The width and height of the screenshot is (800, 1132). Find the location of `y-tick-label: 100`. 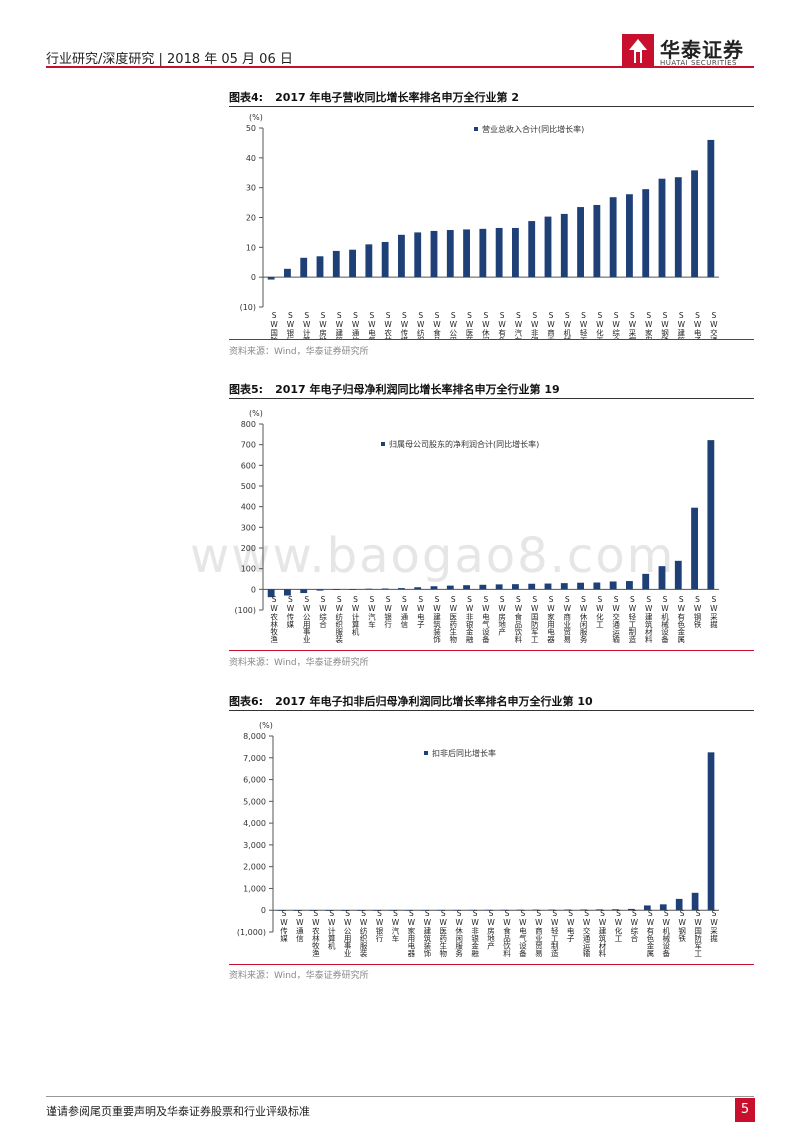

y-tick-label: 100 is located at coordinates (248, 569).